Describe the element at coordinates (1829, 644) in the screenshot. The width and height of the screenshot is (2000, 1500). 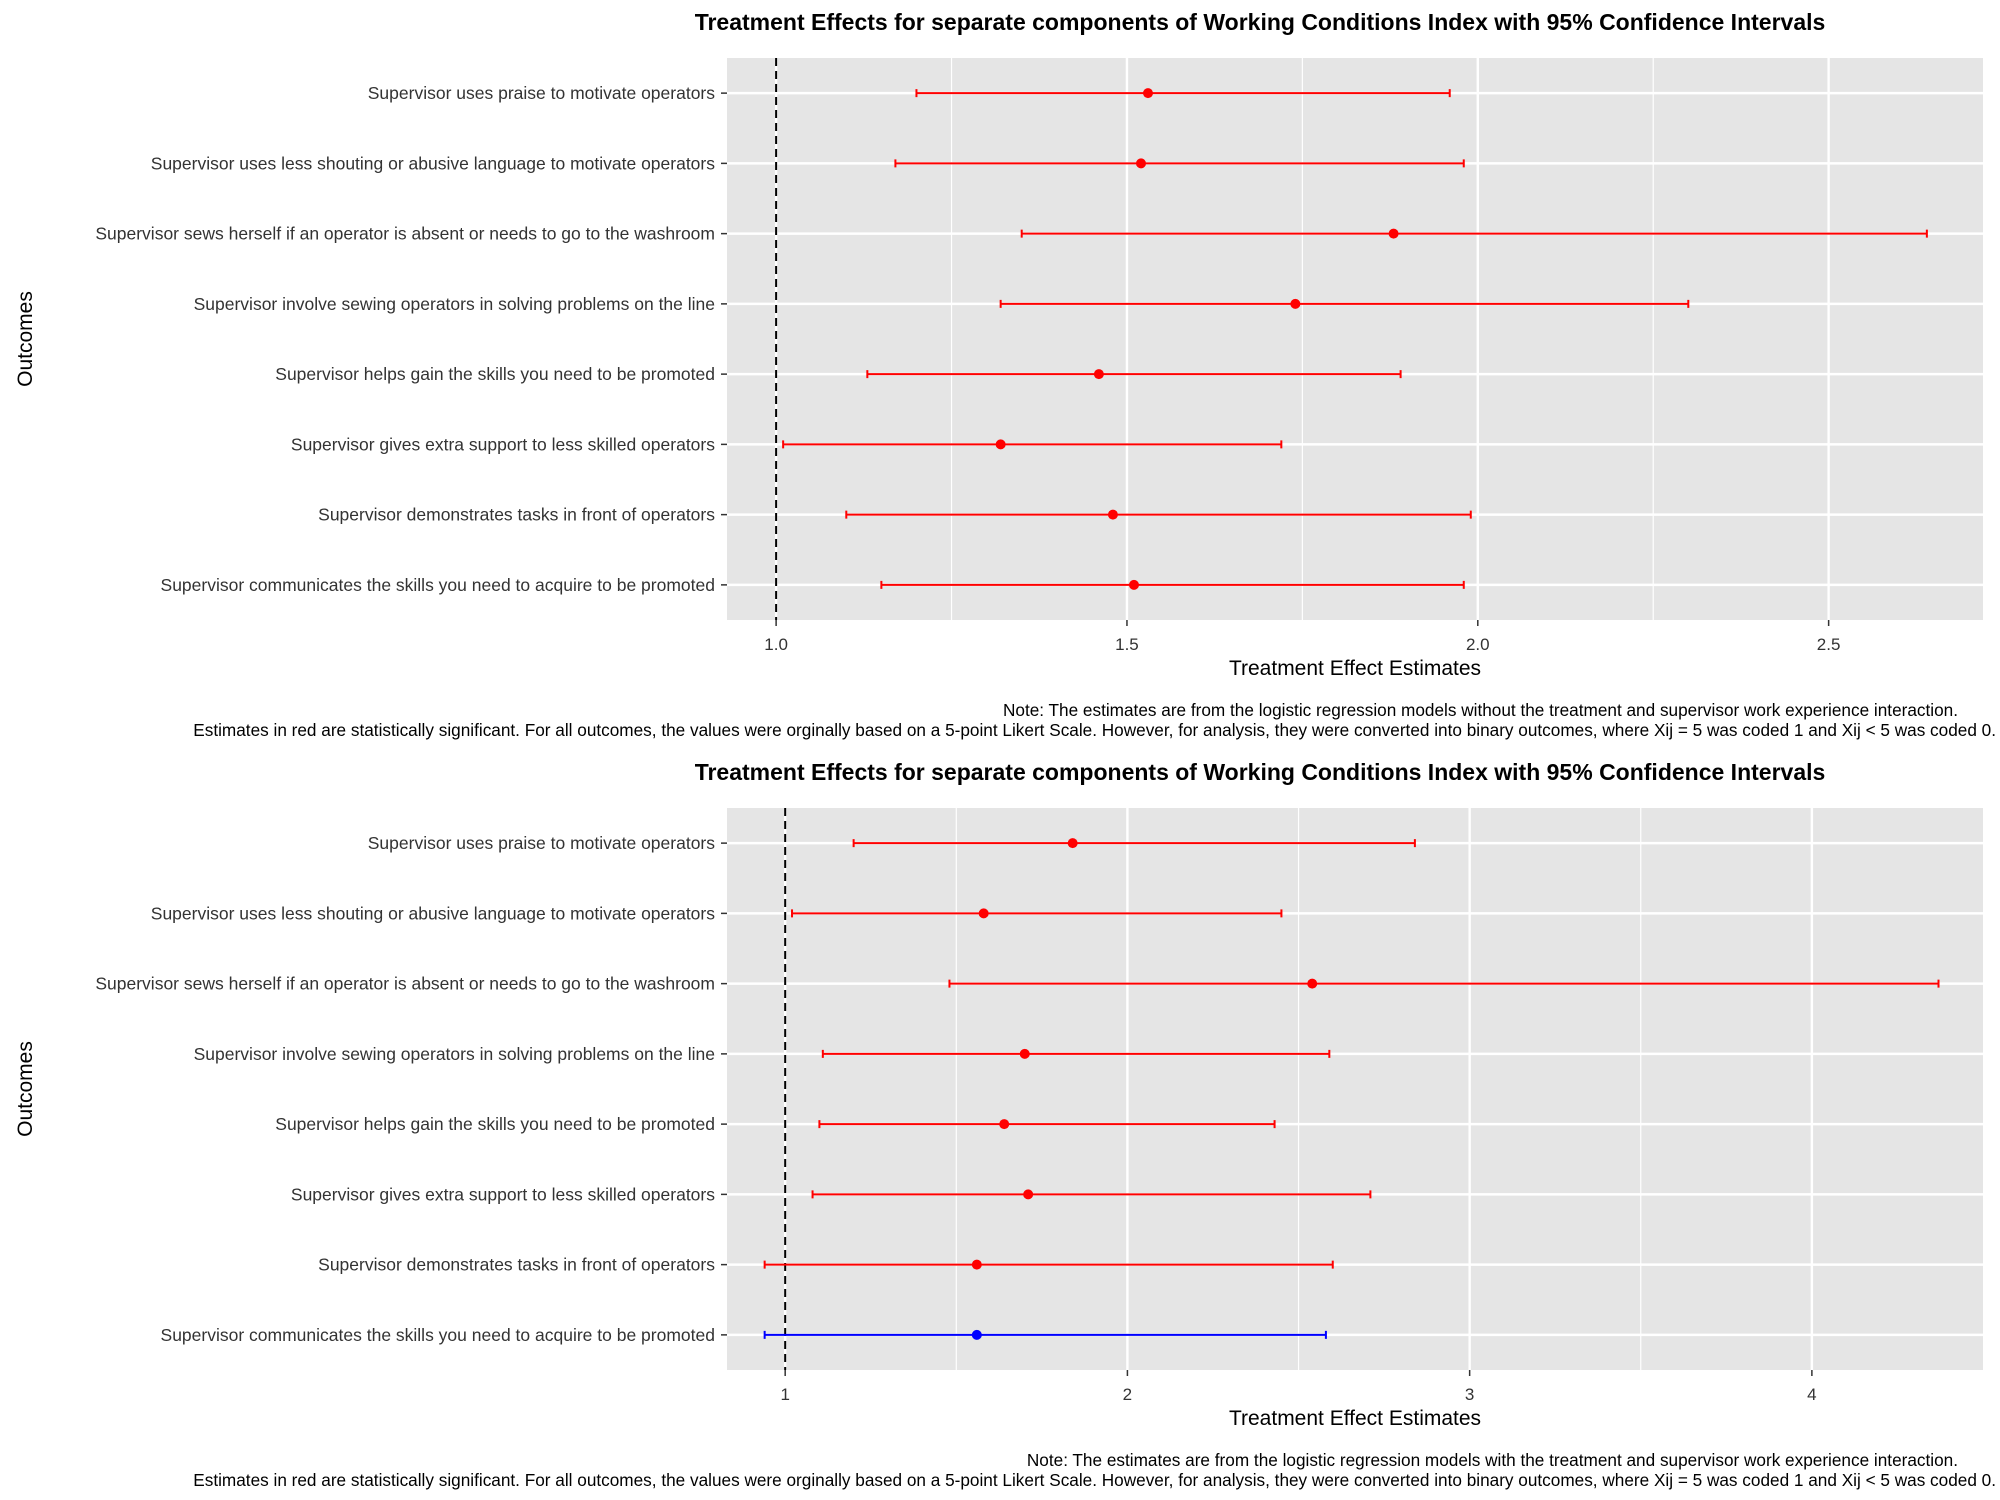
I see `x-tick-label: 2.5` at that location.